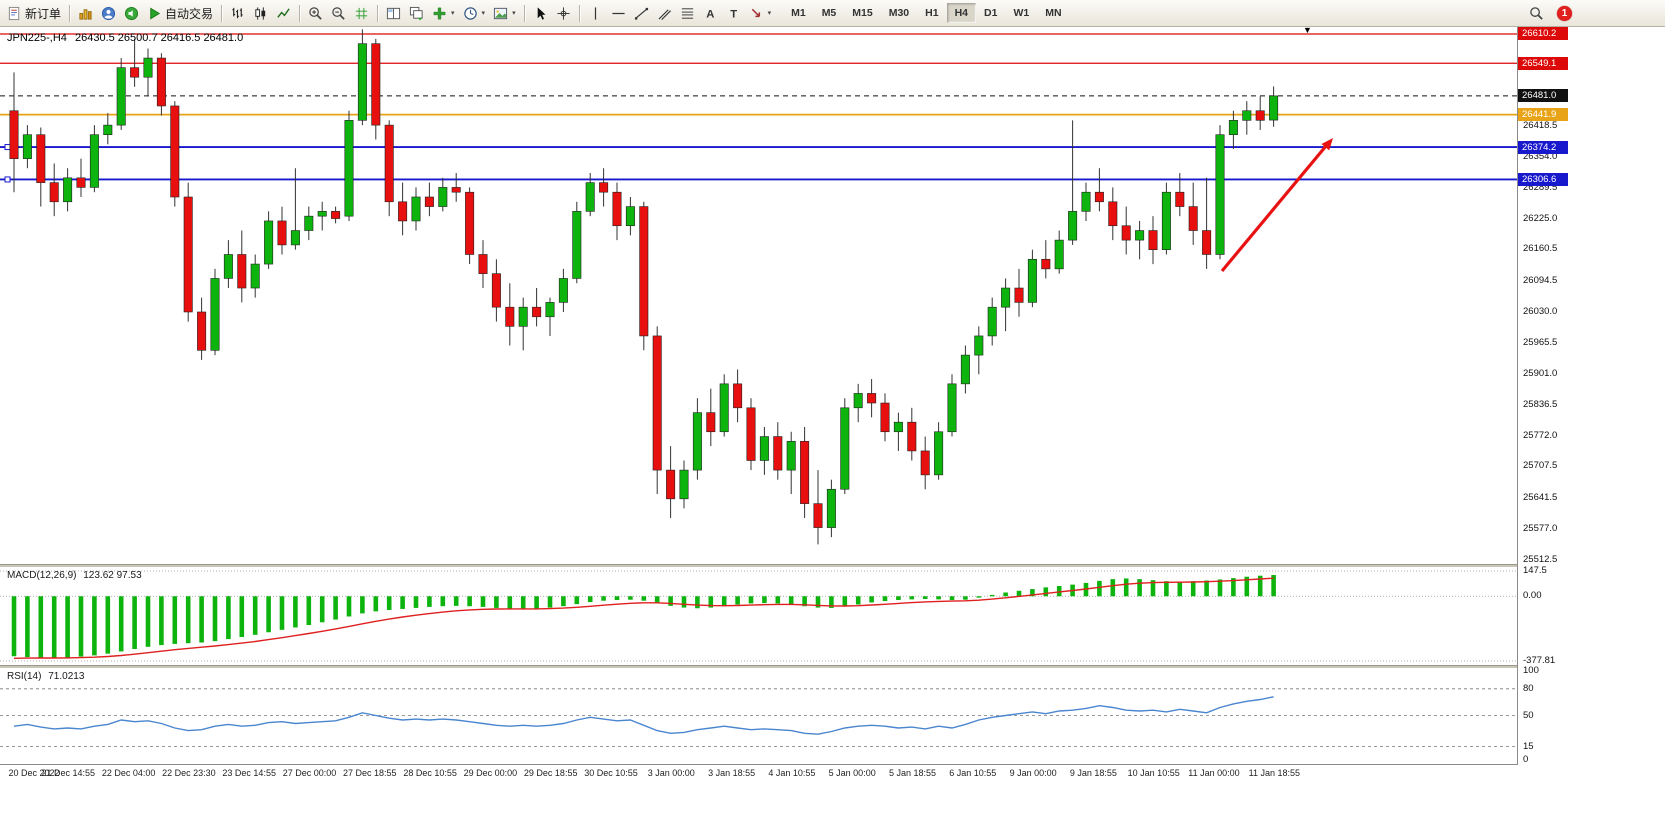 This screenshot has height=834, width=1665. I want to click on macd-scale-tick: 147.5, so click(1535, 570).